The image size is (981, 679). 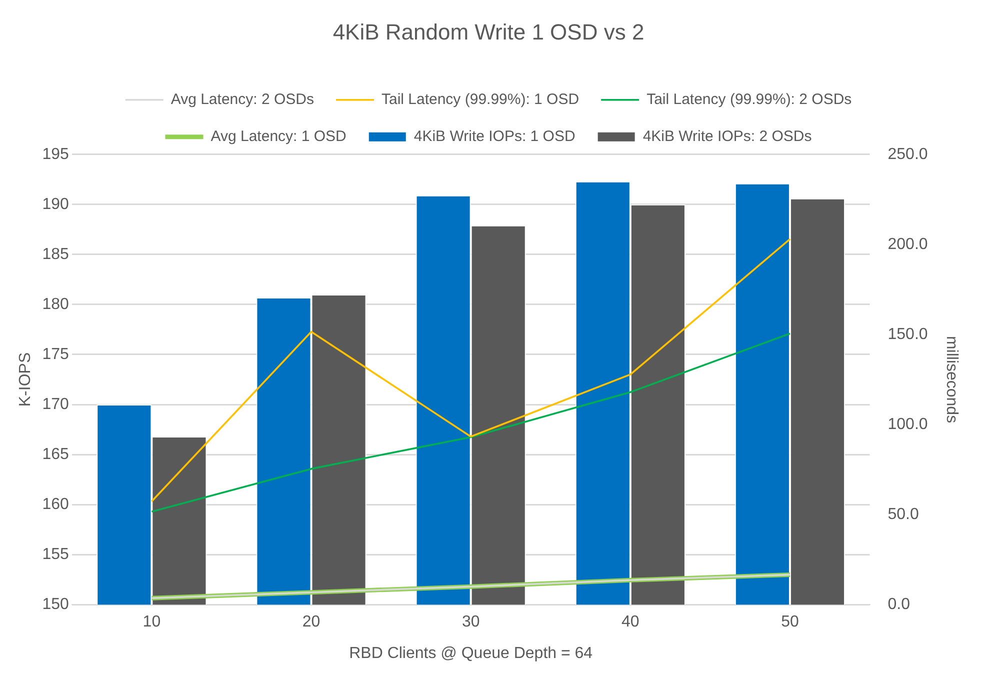 What do you see at coordinates (495, 137) in the screenshot?
I see `legend-label: 4KiB Write IOPs: 1 OSD` at bounding box center [495, 137].